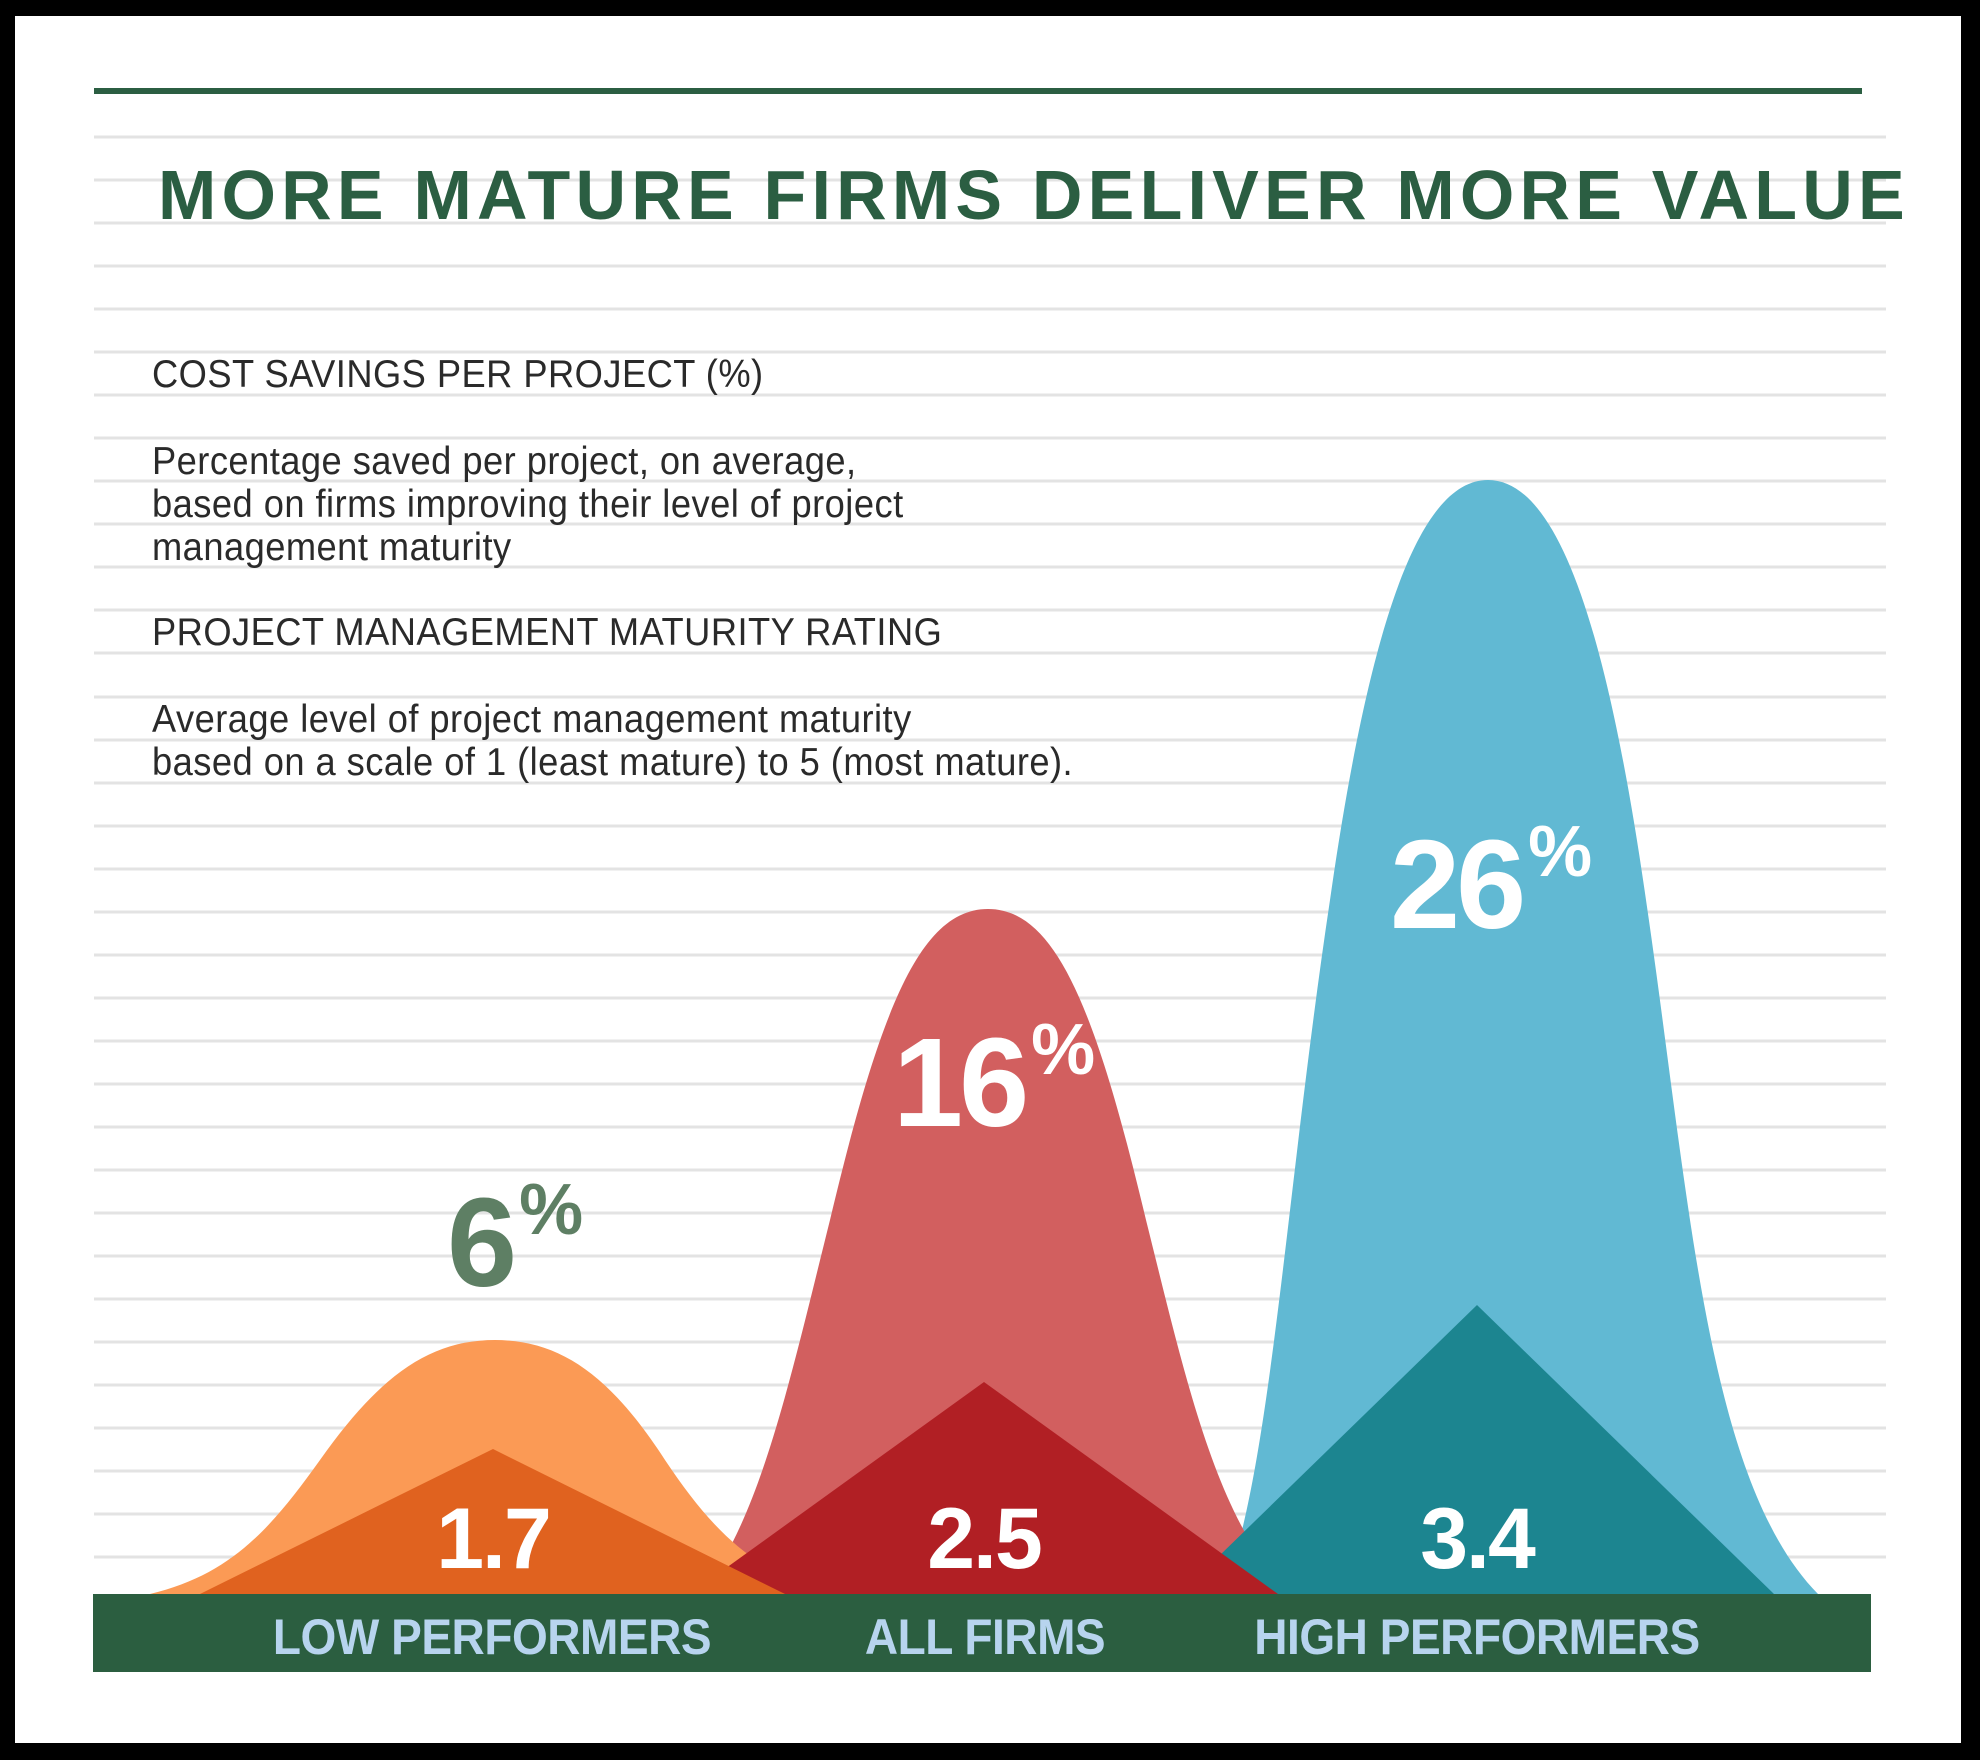 The width and height of the screenshot is (1980, 1760). I want to click on low-performers-rating-label: 1.7, so click(494, 1539).